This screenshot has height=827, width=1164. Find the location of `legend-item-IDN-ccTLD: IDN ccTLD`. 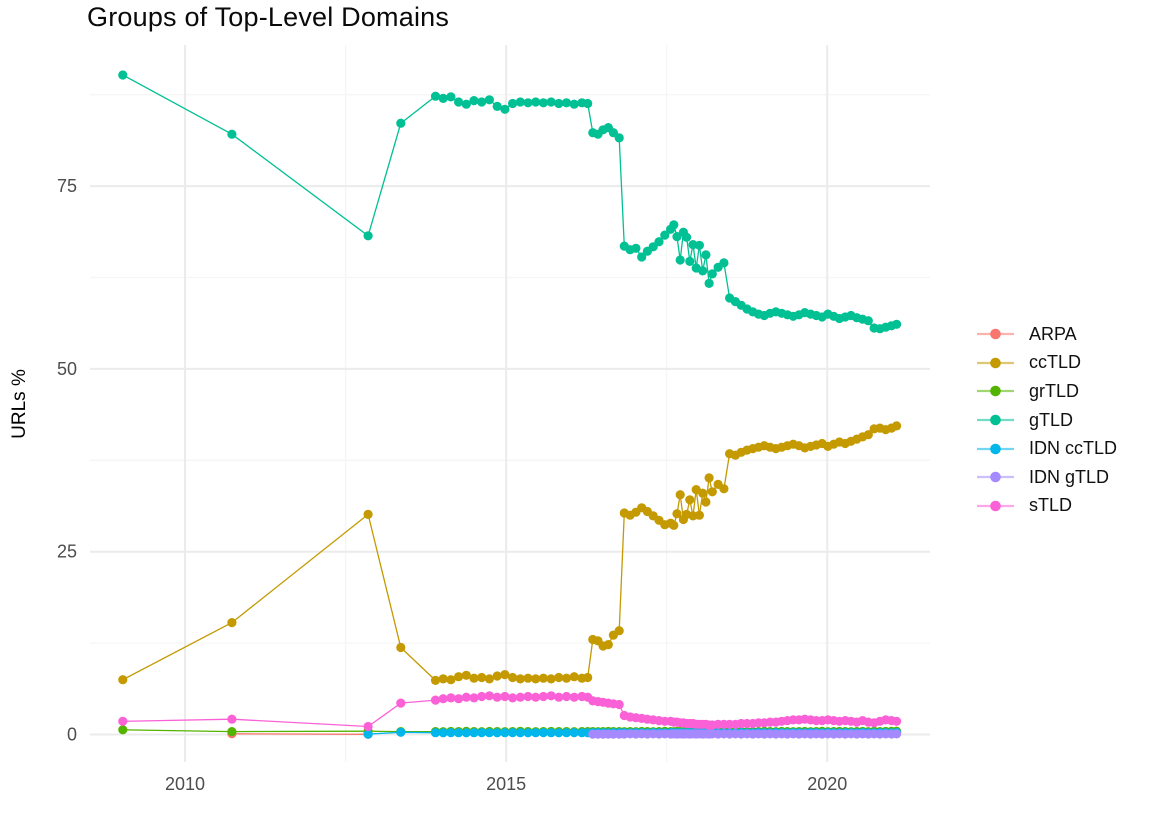

legend-item-IDN-ccTLD: IDN ccTLD is located at coordinates (1047, 448).